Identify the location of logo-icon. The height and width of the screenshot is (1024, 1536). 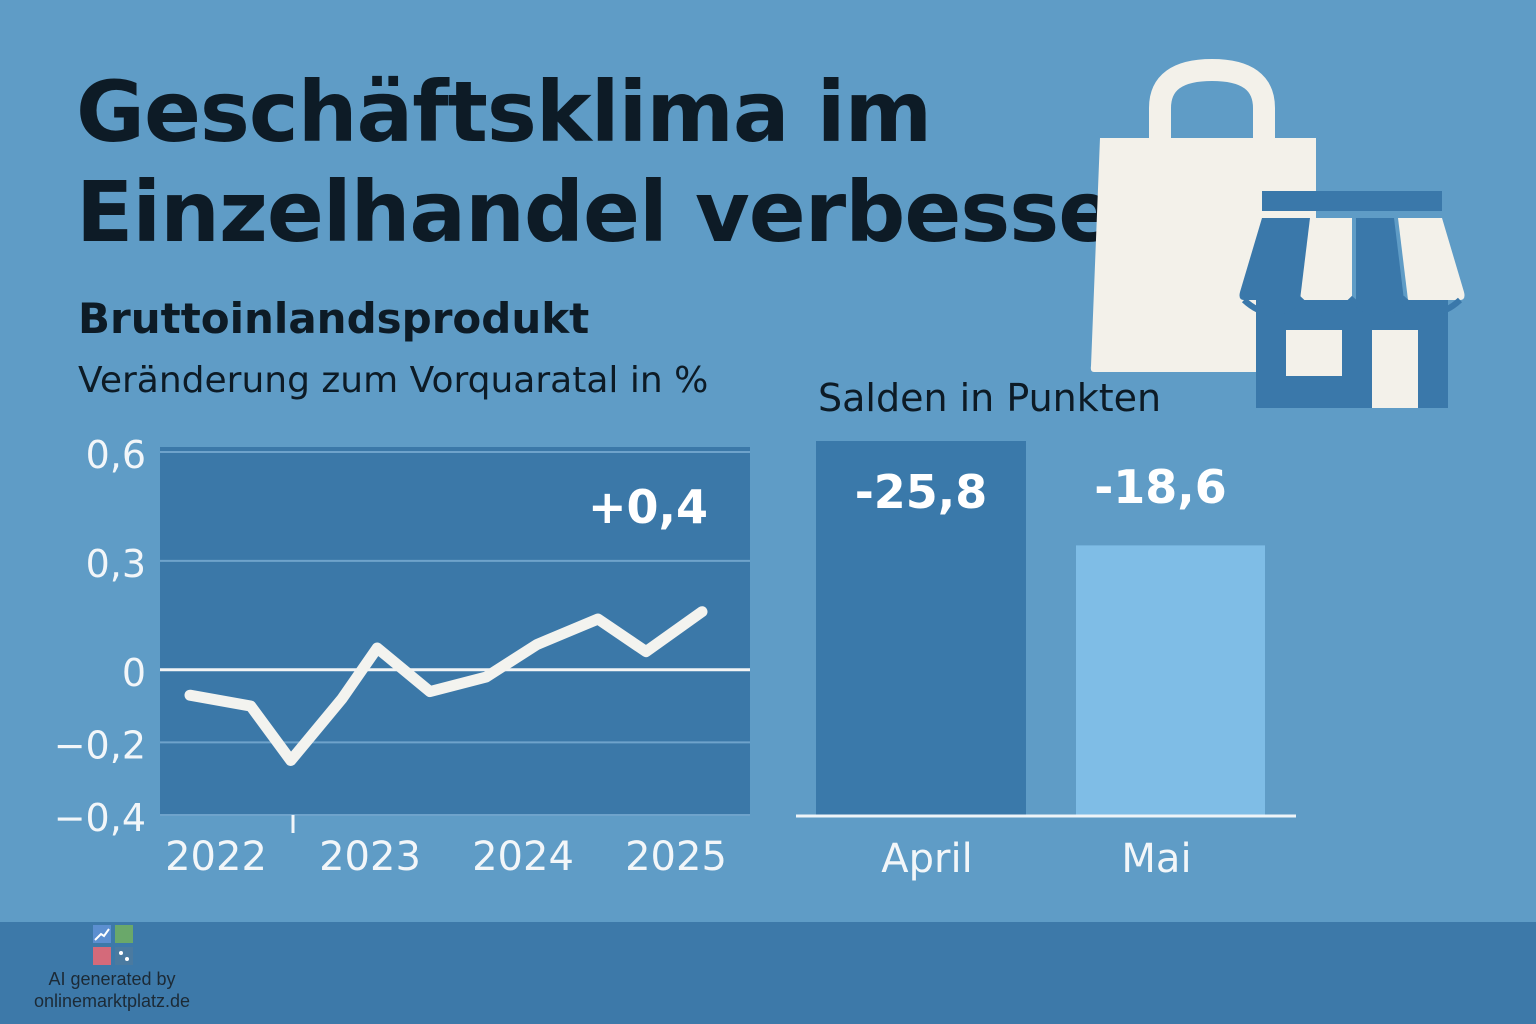
(113, 945).